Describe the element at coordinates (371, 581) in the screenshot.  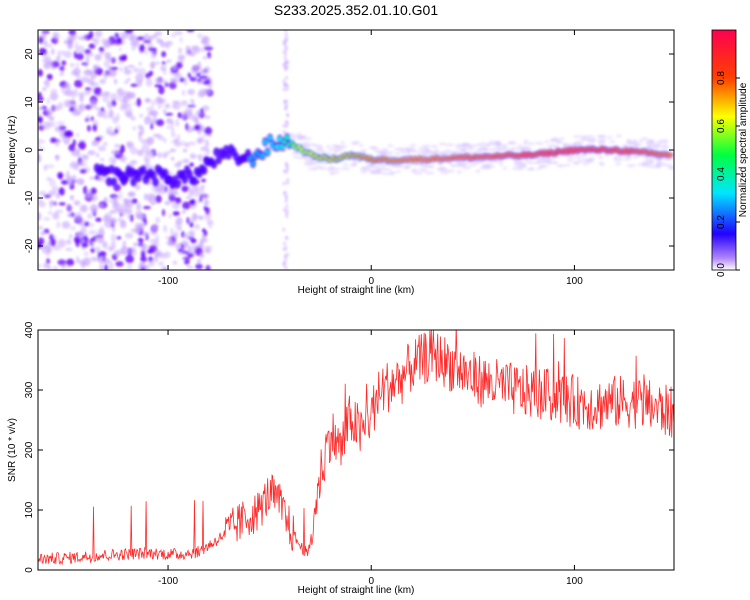
I see `x-tick-label: 0` at that location.